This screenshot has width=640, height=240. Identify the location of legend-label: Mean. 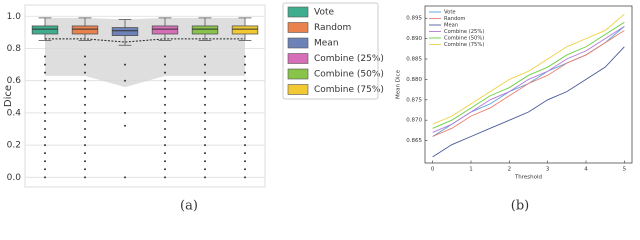
(326, 44).